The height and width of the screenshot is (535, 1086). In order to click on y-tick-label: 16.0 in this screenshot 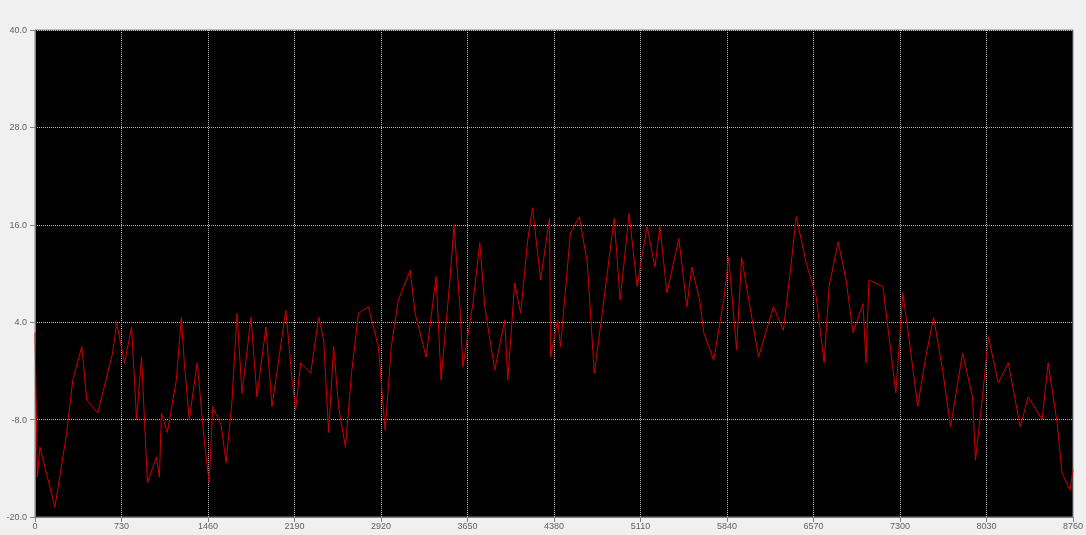, I will do `click(18, 224)`.